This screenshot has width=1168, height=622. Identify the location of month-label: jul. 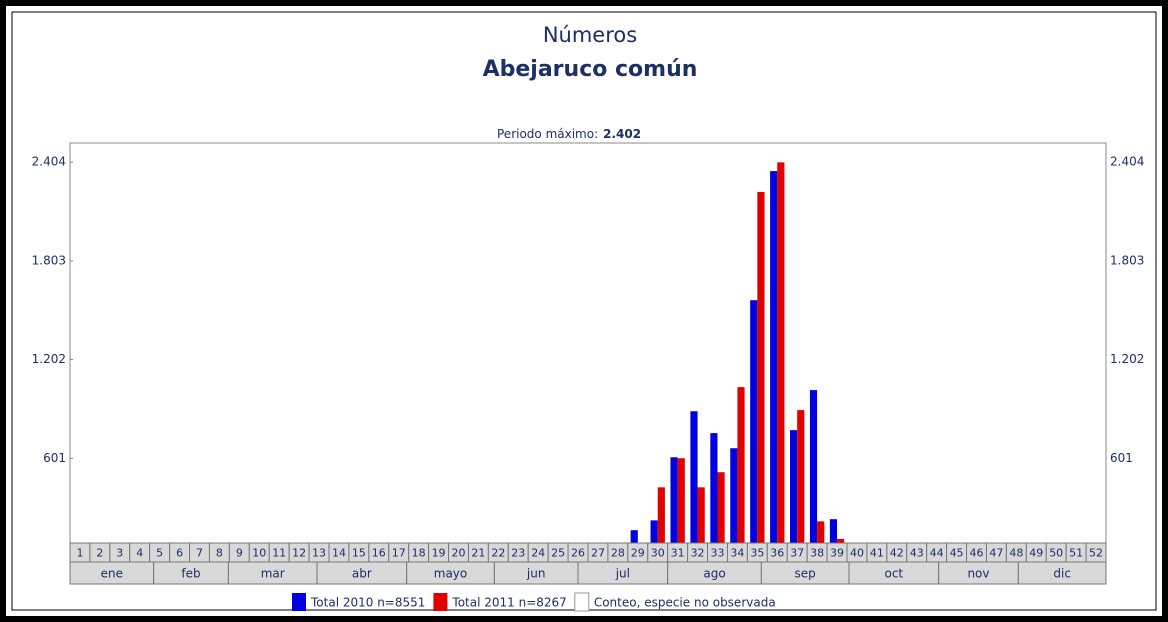
(622, 574).